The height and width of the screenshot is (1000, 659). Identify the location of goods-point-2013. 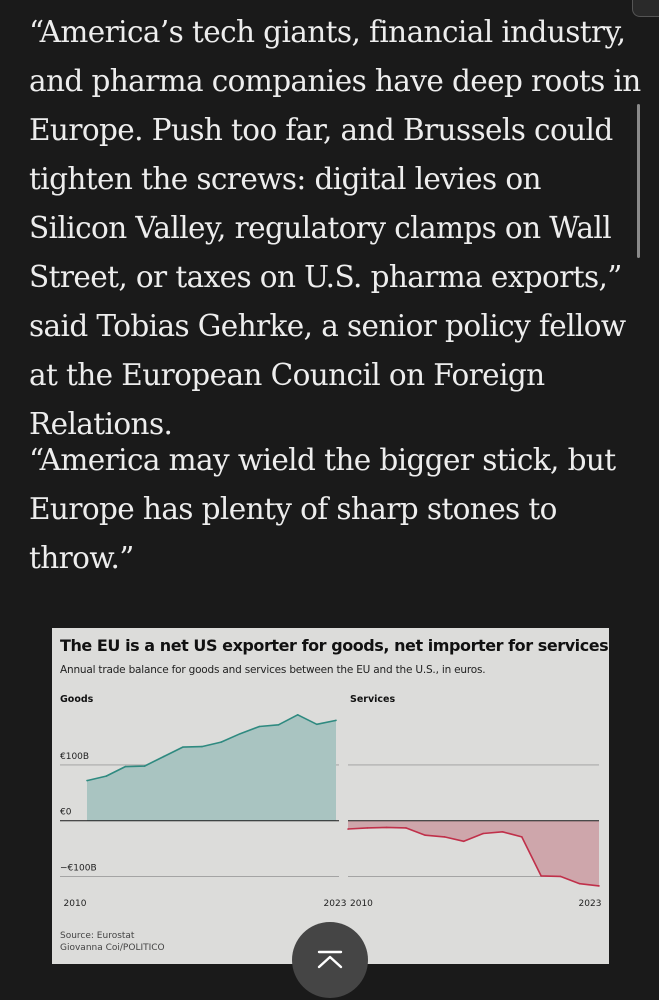
(144, 766).